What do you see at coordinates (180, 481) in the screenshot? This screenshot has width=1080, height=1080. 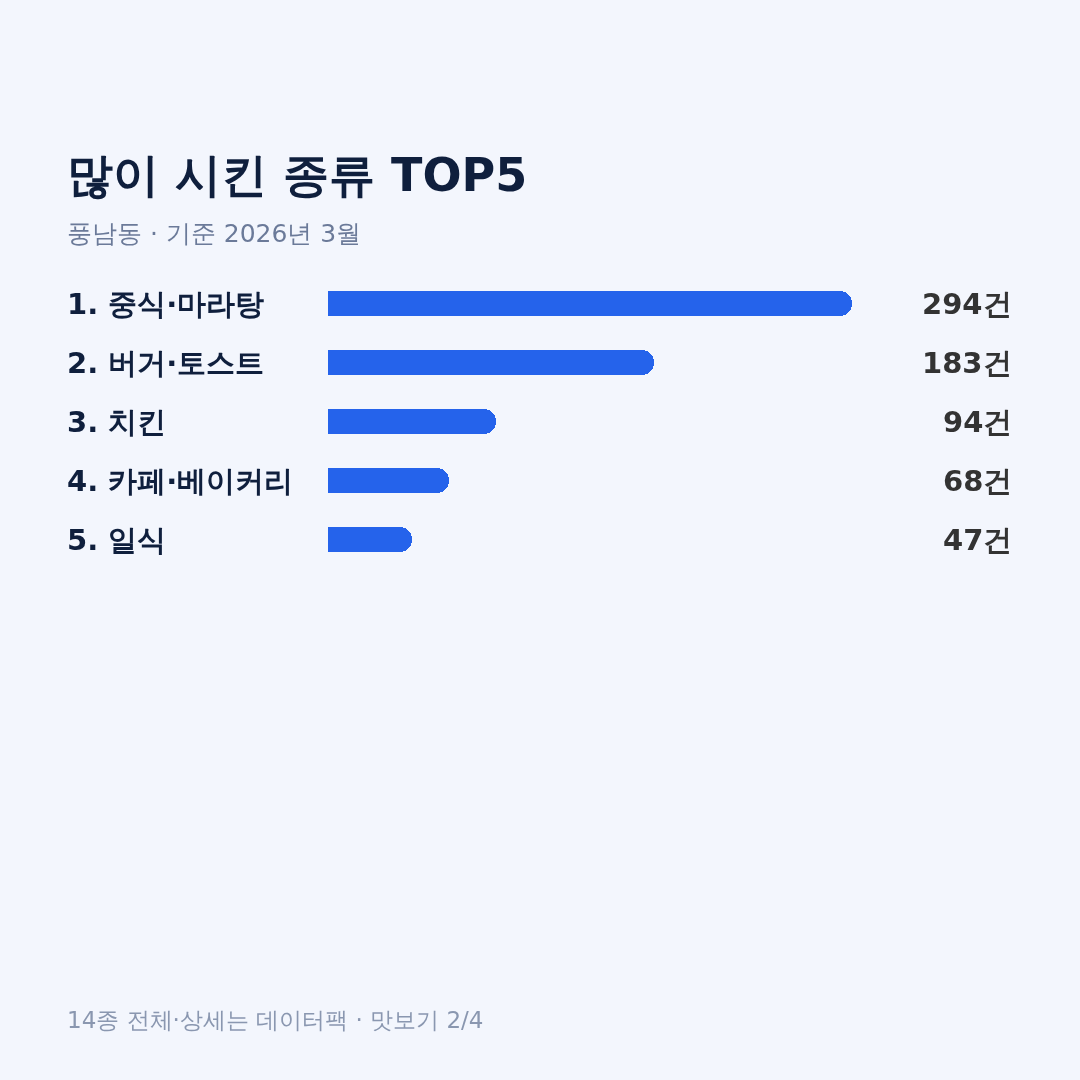 I see `y-tick-label: 4. 카페·베이커리` at bounding box center [180, 481].